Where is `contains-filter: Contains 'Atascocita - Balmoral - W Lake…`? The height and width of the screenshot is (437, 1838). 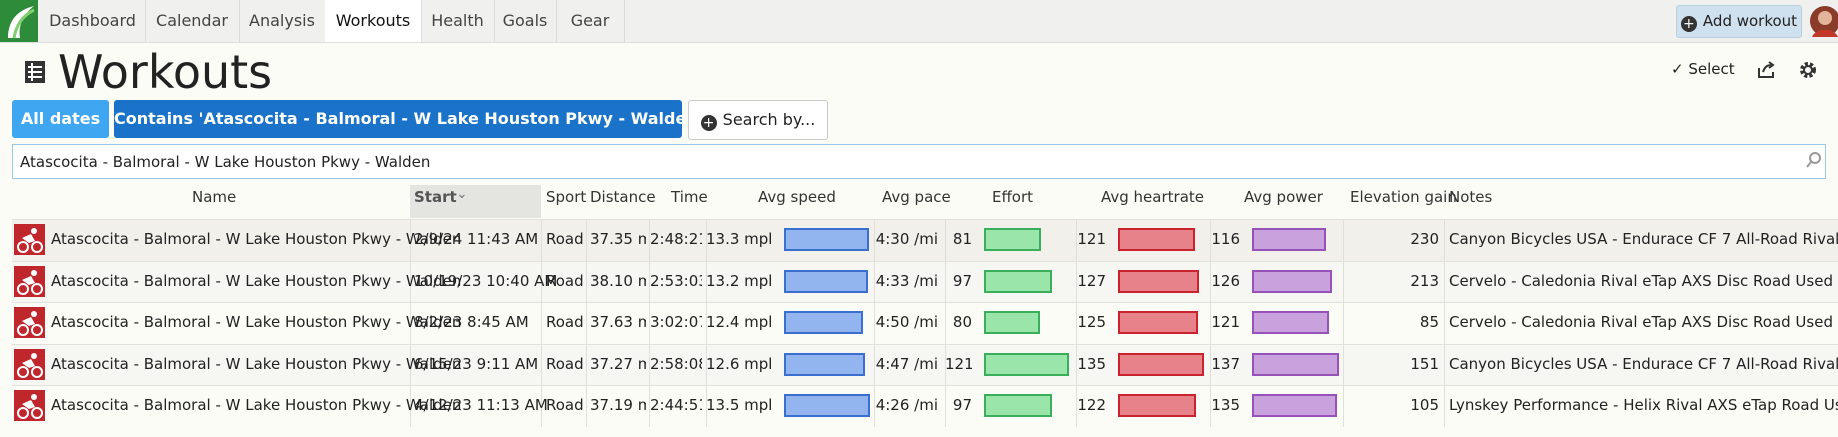
contains-filter: Contains 'Atascocita - Balmoral - W Lake… is located at coordinates (423, 119).